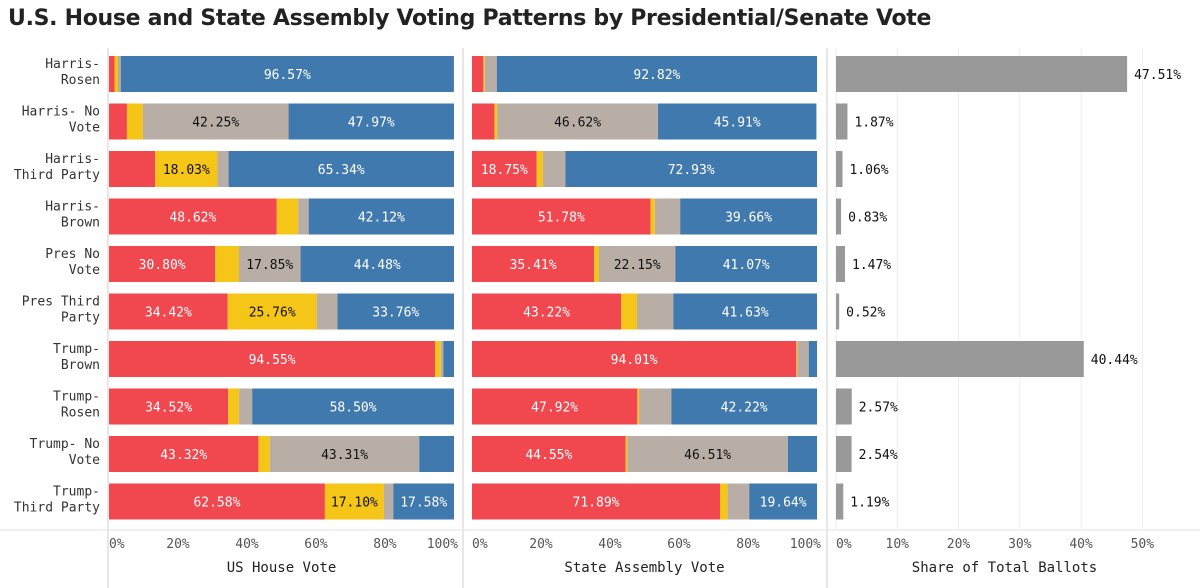 This screenshot has width=1200, height=588. I want to click on data-label: 43.22%, so click(546, 313).